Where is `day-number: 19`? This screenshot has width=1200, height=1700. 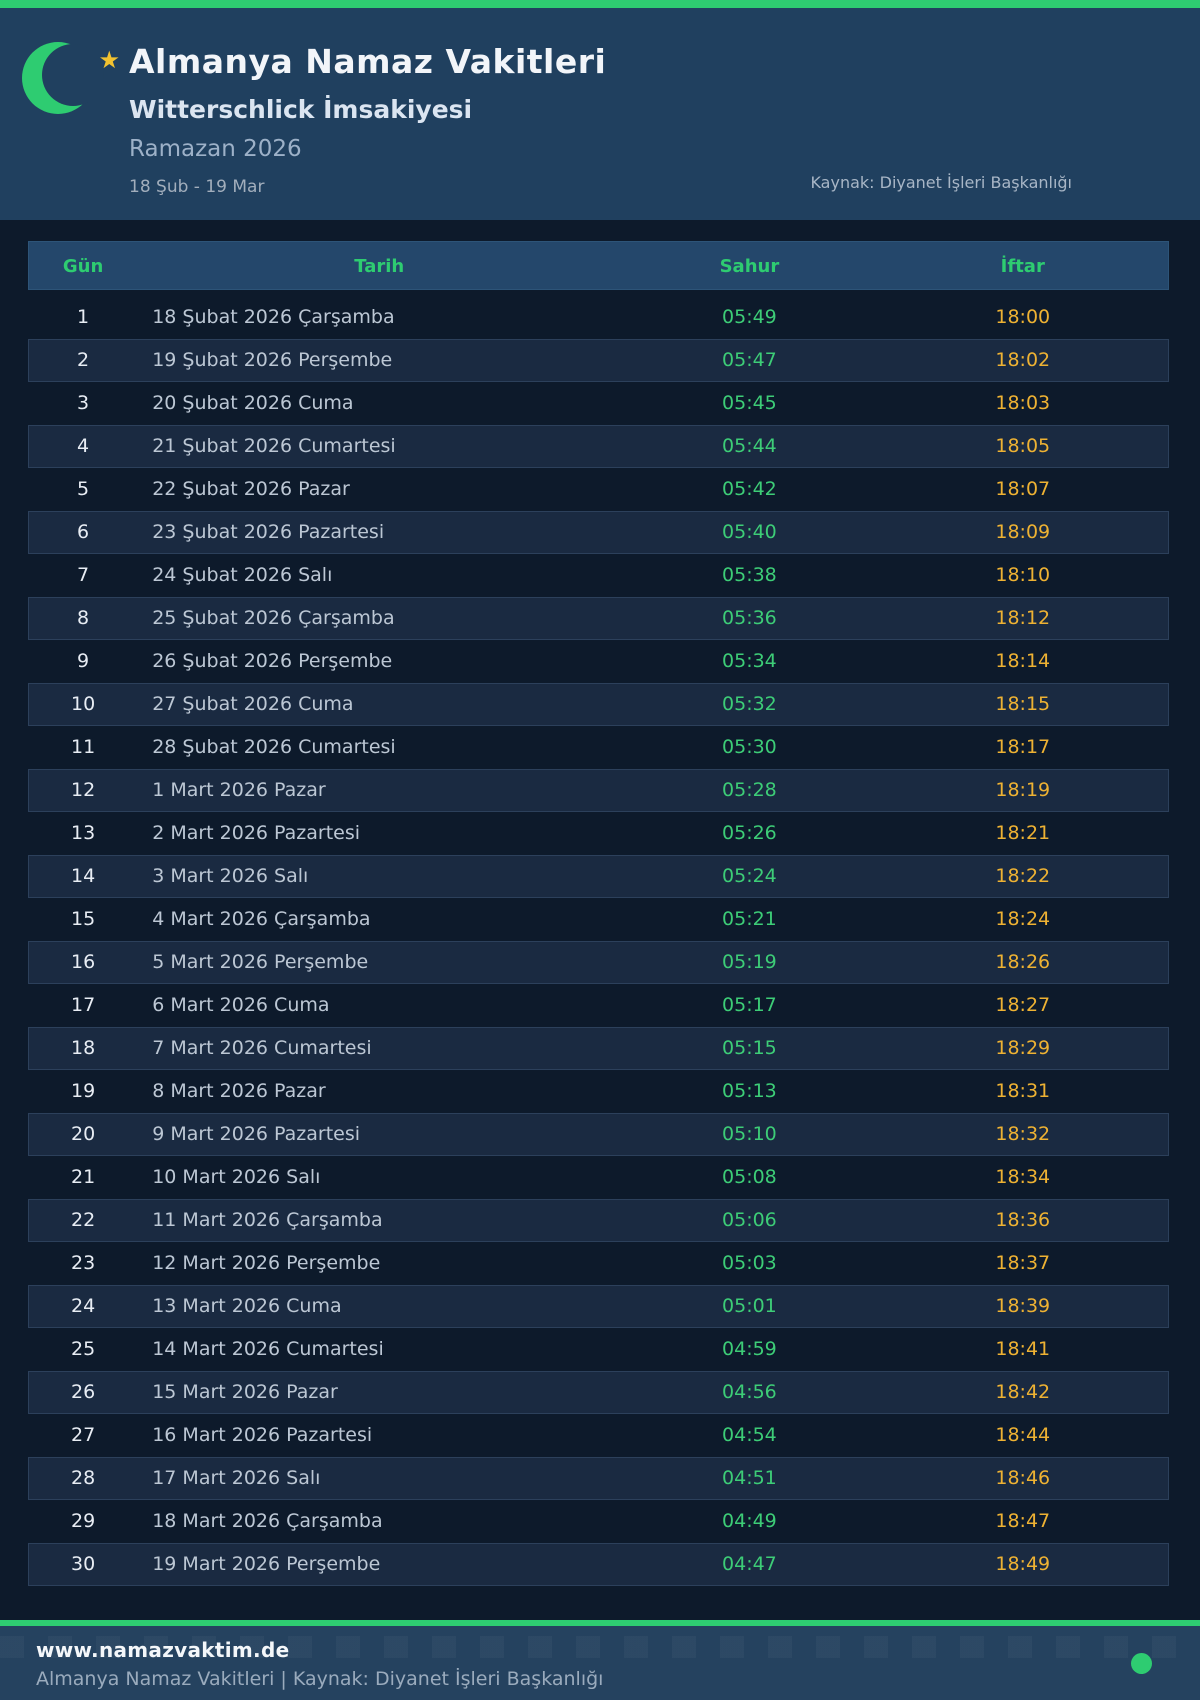
day-number: 19 is located at coordinates (83, 1091).